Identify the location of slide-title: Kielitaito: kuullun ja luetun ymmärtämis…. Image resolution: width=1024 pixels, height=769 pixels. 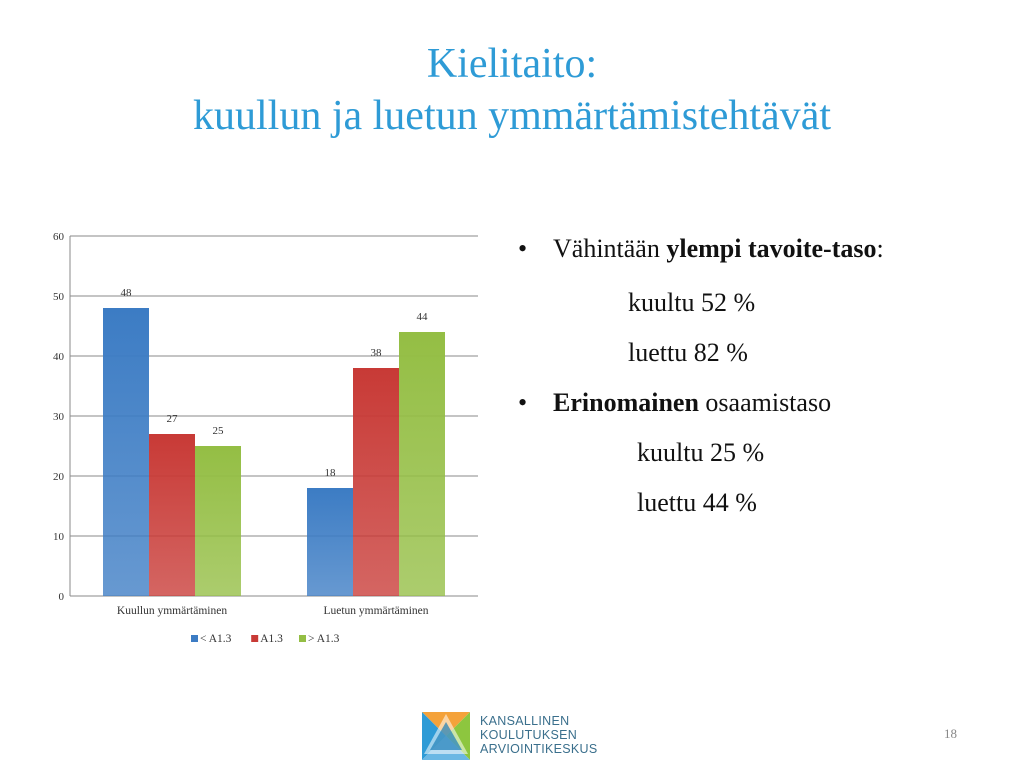
(512, 90).